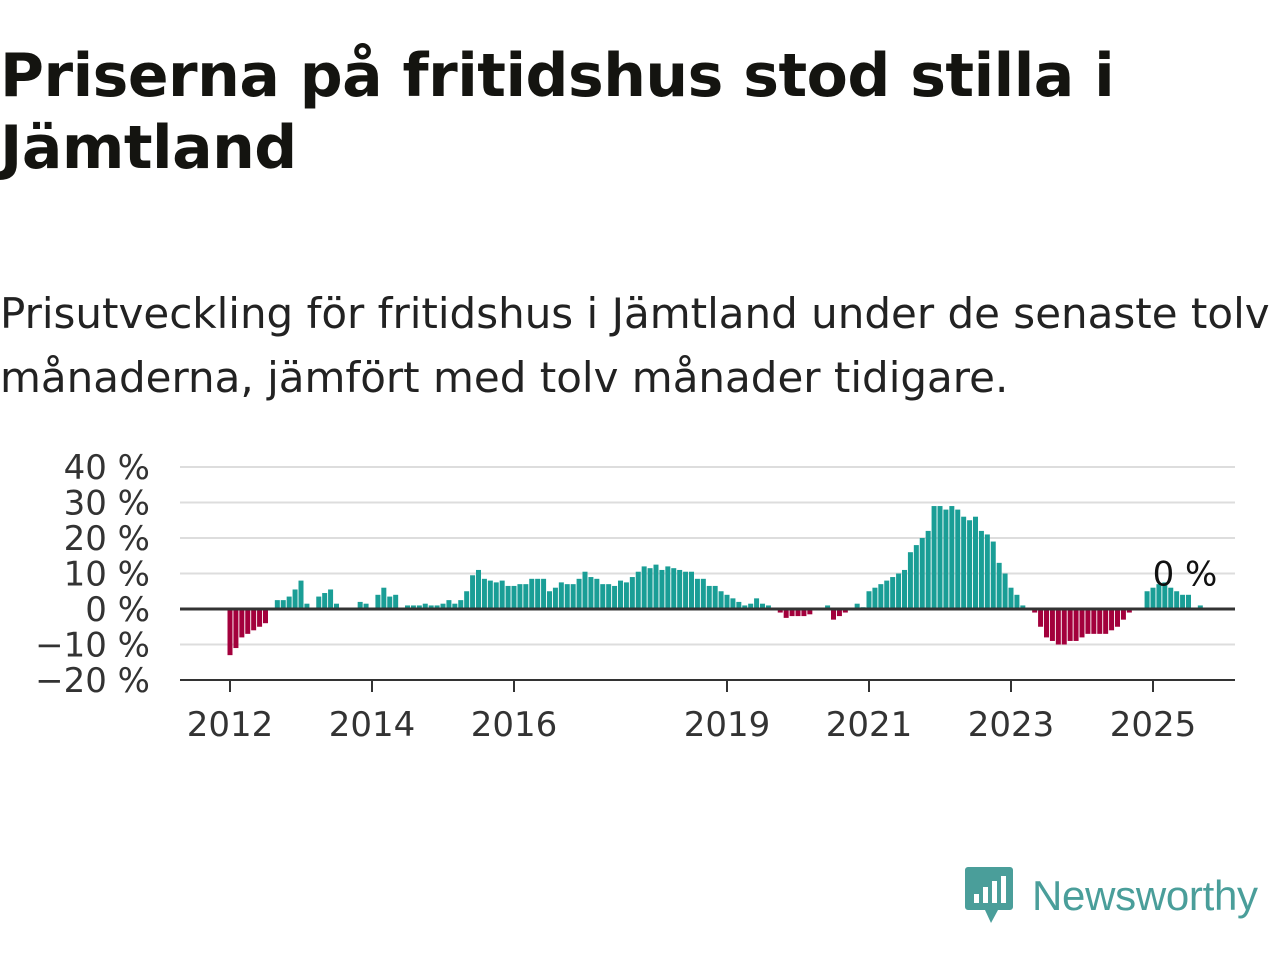 The image size is (1280, 960). What do you see at coordinates (727, 725) in the screenshot?
I see `x-tick-label: 2019` at bounding box center [727, 725].